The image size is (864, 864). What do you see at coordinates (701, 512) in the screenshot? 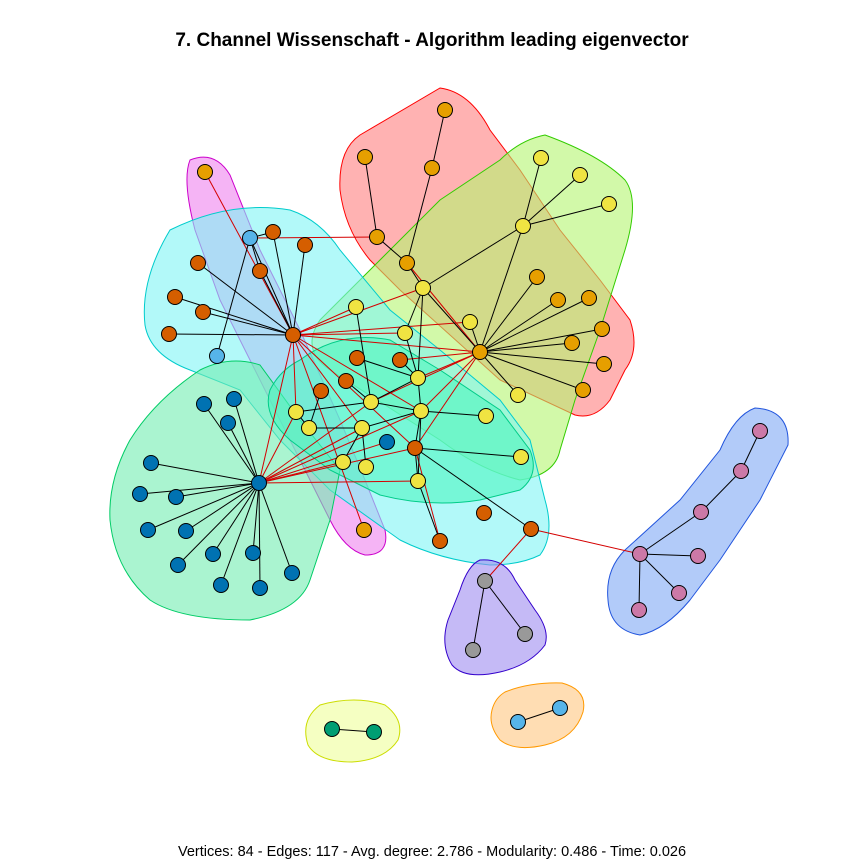
I see `vertex-p3` at bounding box center [701, 512].